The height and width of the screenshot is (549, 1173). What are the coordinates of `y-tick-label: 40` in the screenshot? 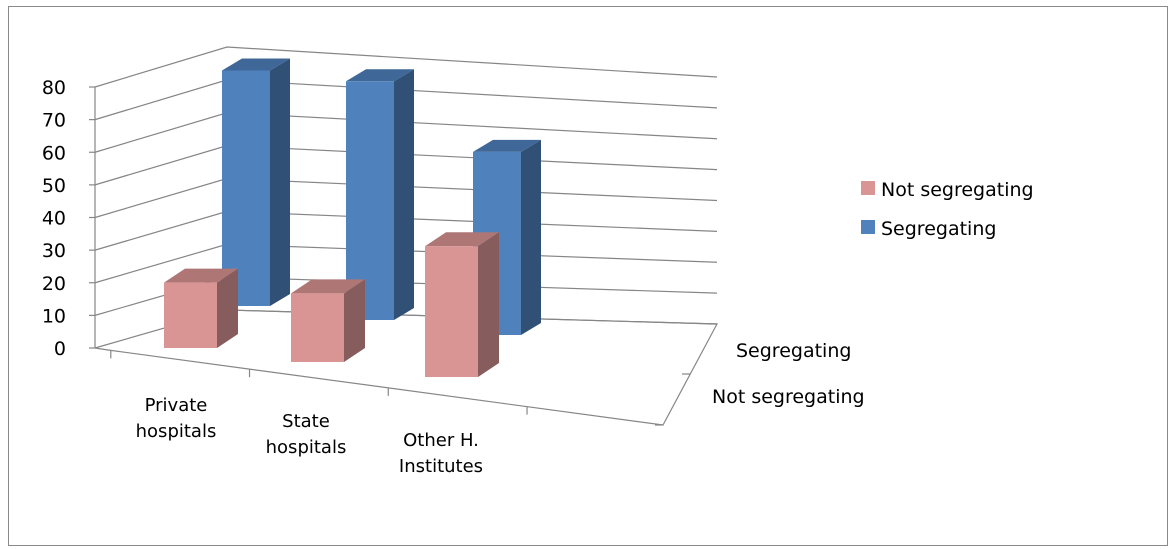 It's located at (54, 219).